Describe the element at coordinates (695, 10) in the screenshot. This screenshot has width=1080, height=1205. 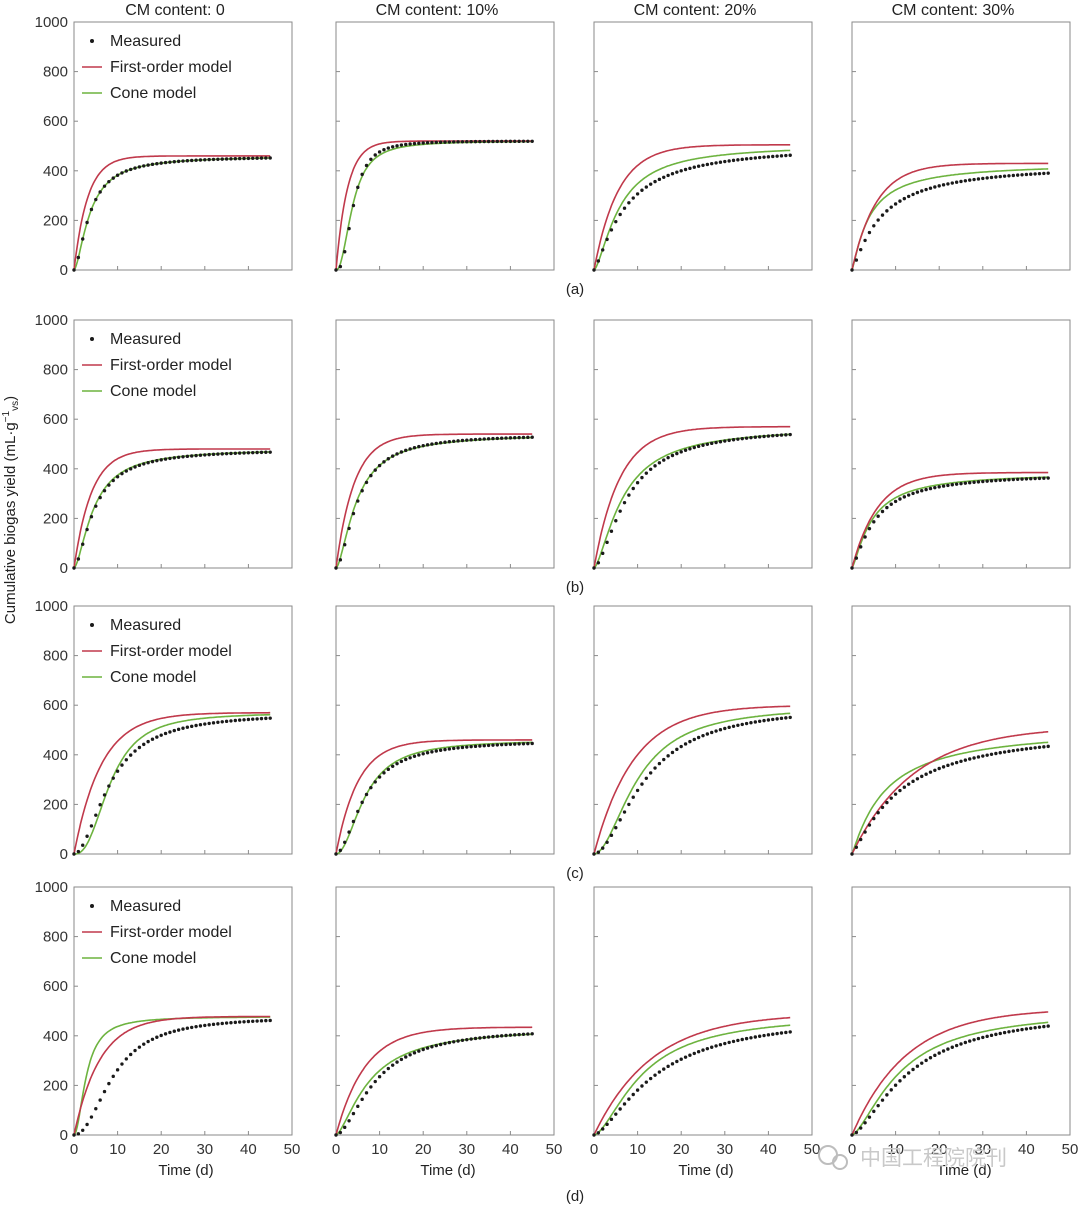
I see `column-title: CM content: 20%` at that location.